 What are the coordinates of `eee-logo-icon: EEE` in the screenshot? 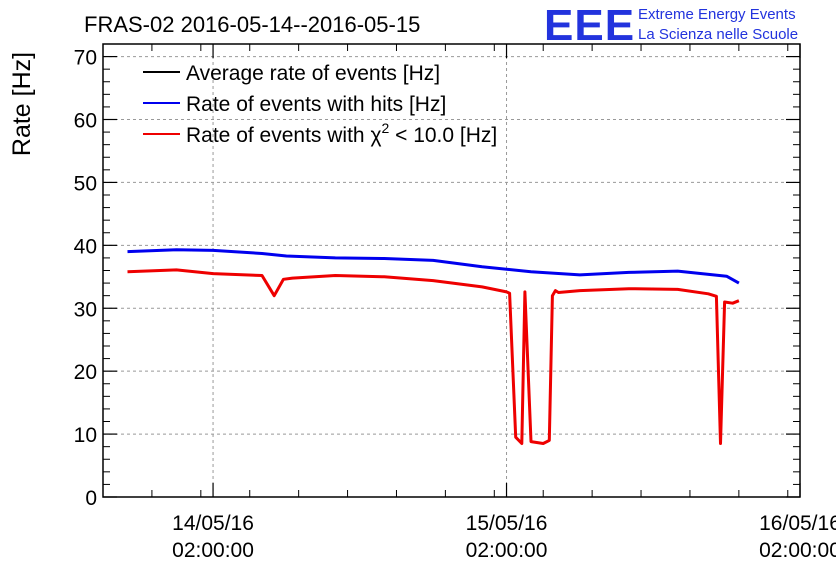 It's located at (589, 25).